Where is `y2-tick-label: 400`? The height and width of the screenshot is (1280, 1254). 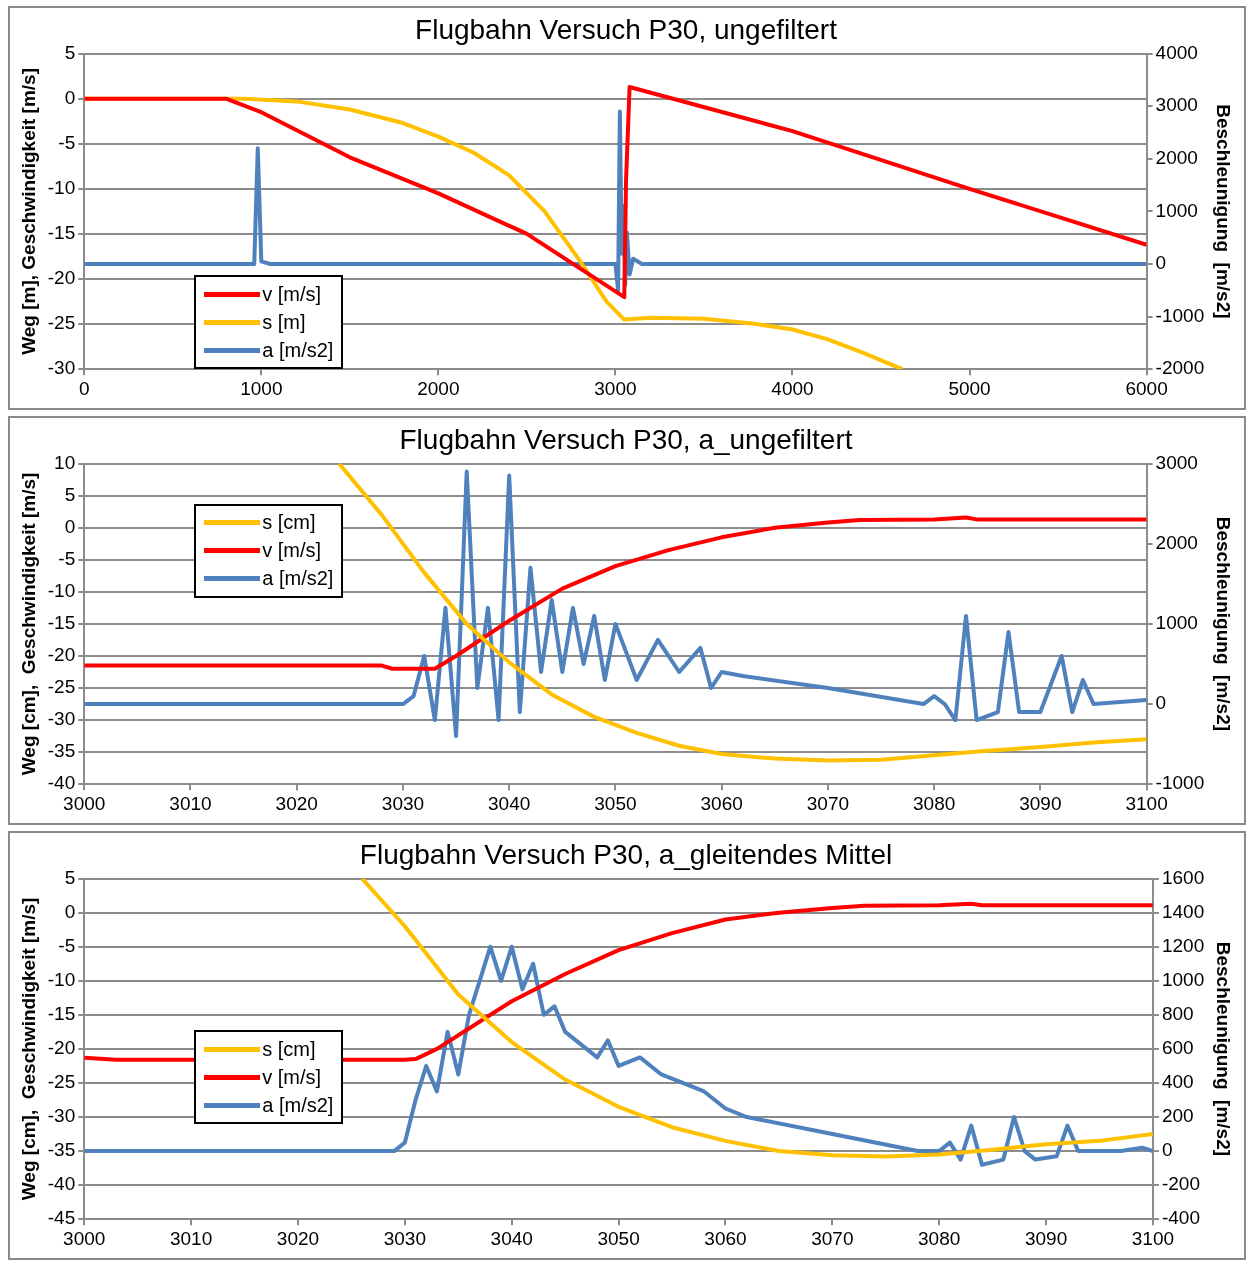
y2-tick-label: 400 is located at coordinates (1177, 1082).